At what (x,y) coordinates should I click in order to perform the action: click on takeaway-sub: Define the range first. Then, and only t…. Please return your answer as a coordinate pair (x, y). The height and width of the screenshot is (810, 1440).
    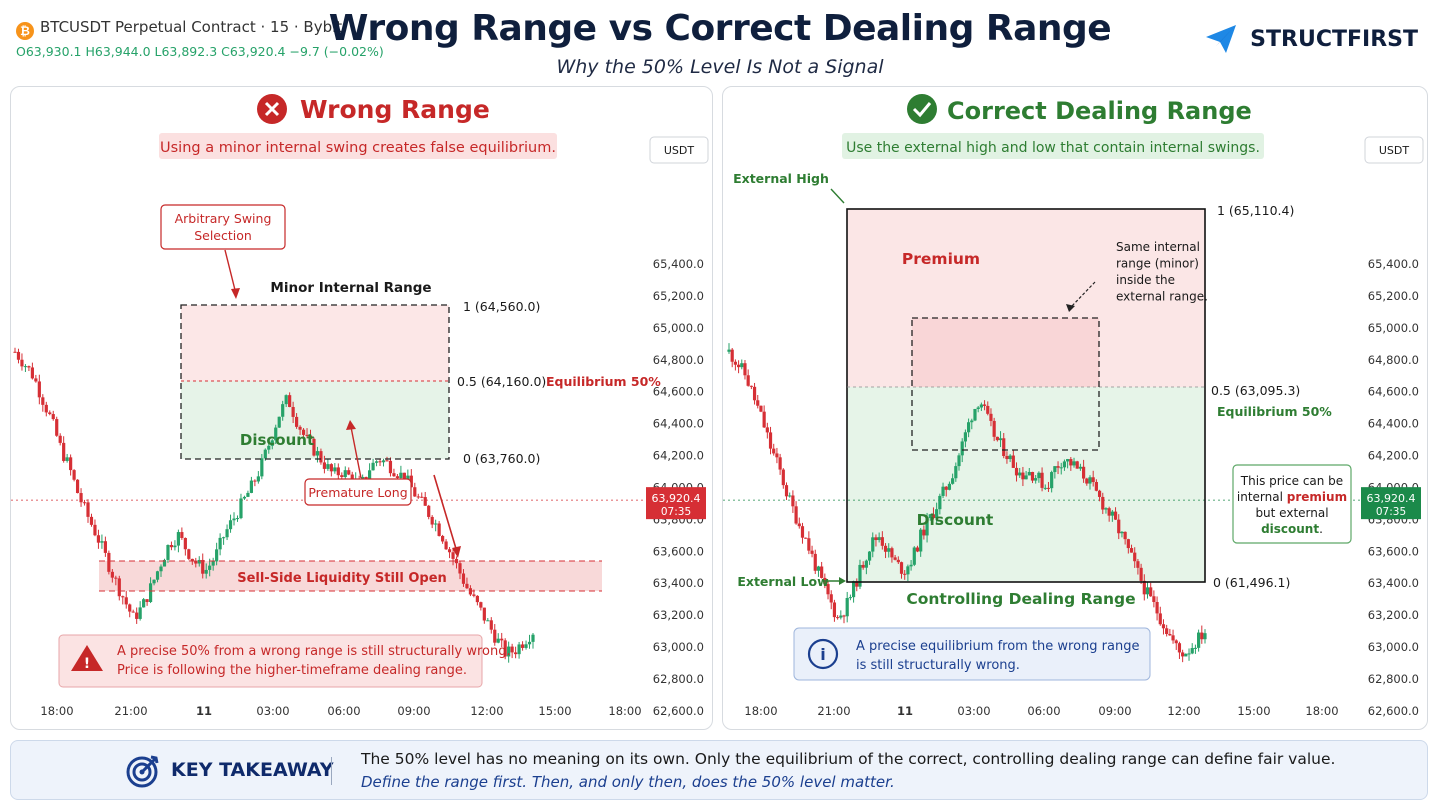
    Looking at the image, I should click on (628, 782).